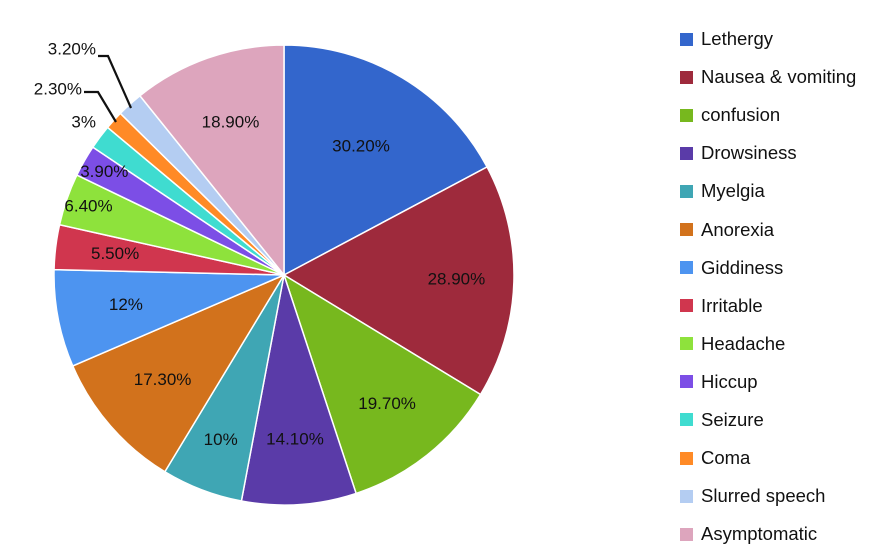 The image size is (880, 553). I want to click on legend-label: Giddiness, so click(742, 267).